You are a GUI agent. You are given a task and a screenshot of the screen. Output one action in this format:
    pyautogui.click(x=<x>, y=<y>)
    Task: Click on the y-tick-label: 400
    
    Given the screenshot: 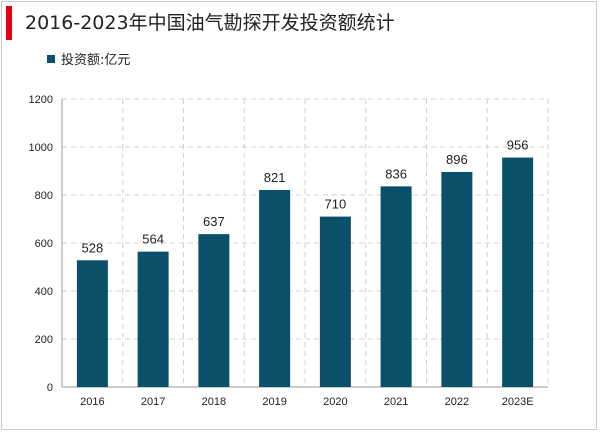 What is the action you would take?
    pyautogui.click(x=44, y=292)
    